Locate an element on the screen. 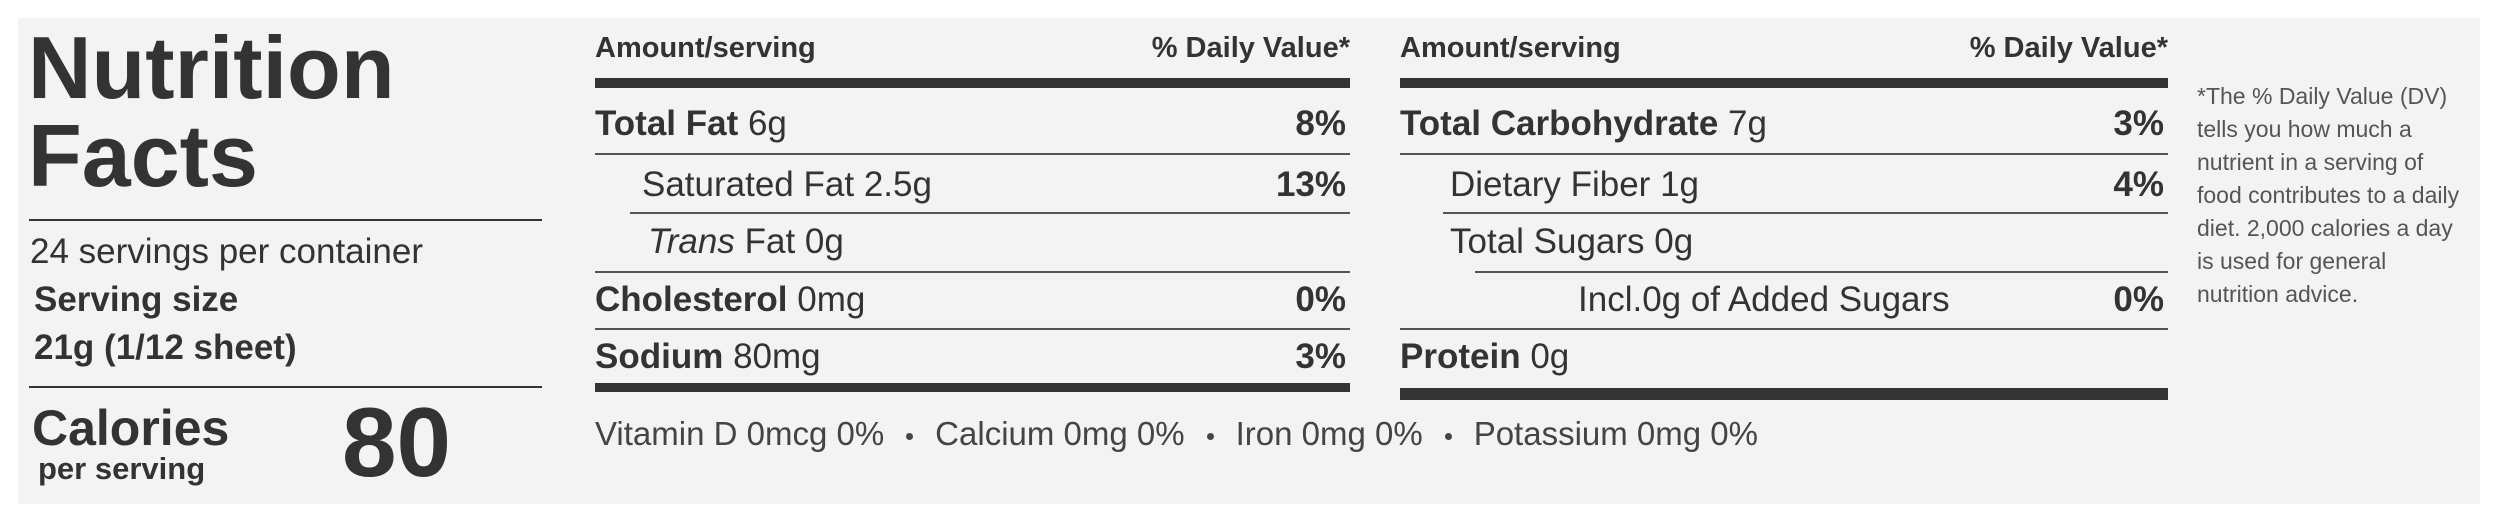 The width and height of the screenshot is (2500, 522). nutrient-row: Trans Fat 0g is located at coordinates (746, 242).